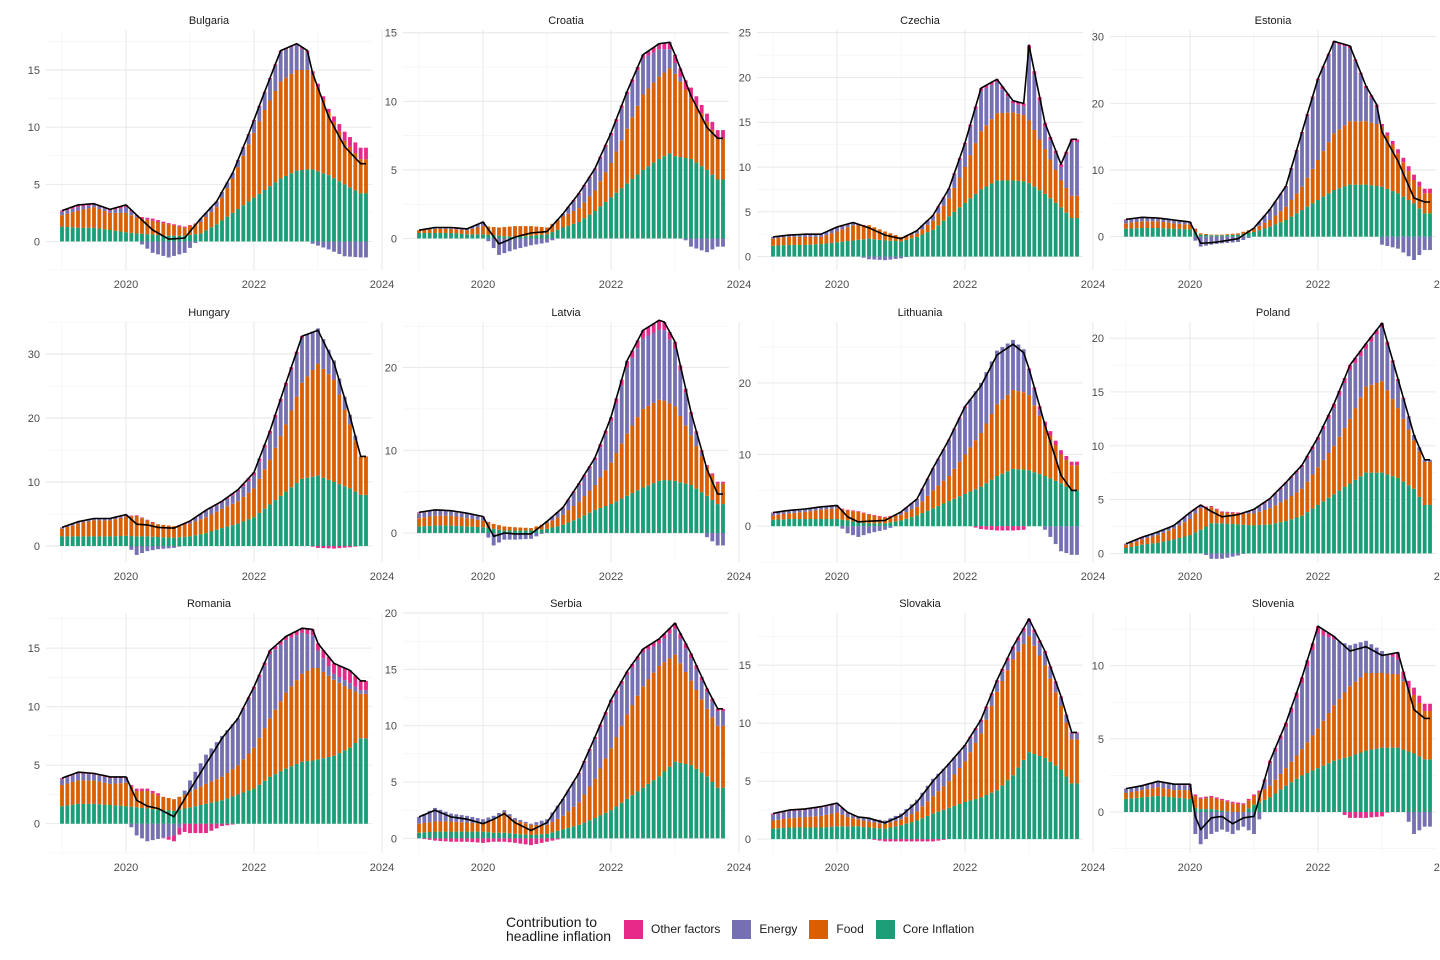 The image size is (1440, 960). I want to click on x-tick-label: 2020, so click(126, 577).